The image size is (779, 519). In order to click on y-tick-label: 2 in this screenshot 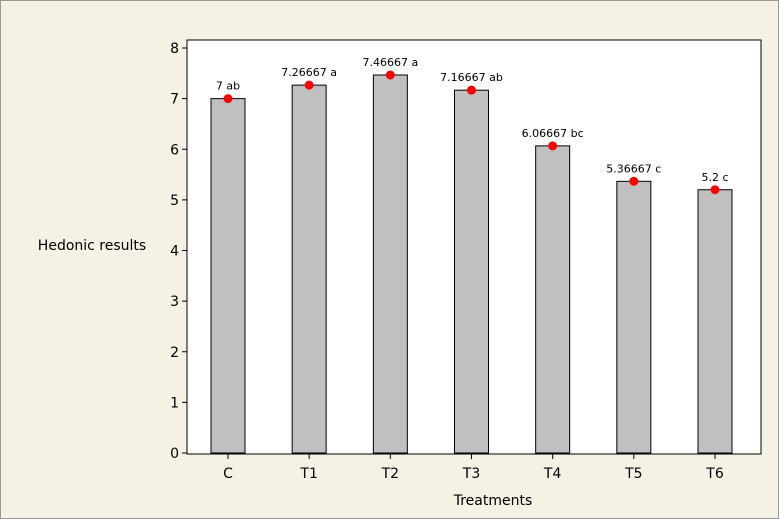, I will do `click(174, 353)`.